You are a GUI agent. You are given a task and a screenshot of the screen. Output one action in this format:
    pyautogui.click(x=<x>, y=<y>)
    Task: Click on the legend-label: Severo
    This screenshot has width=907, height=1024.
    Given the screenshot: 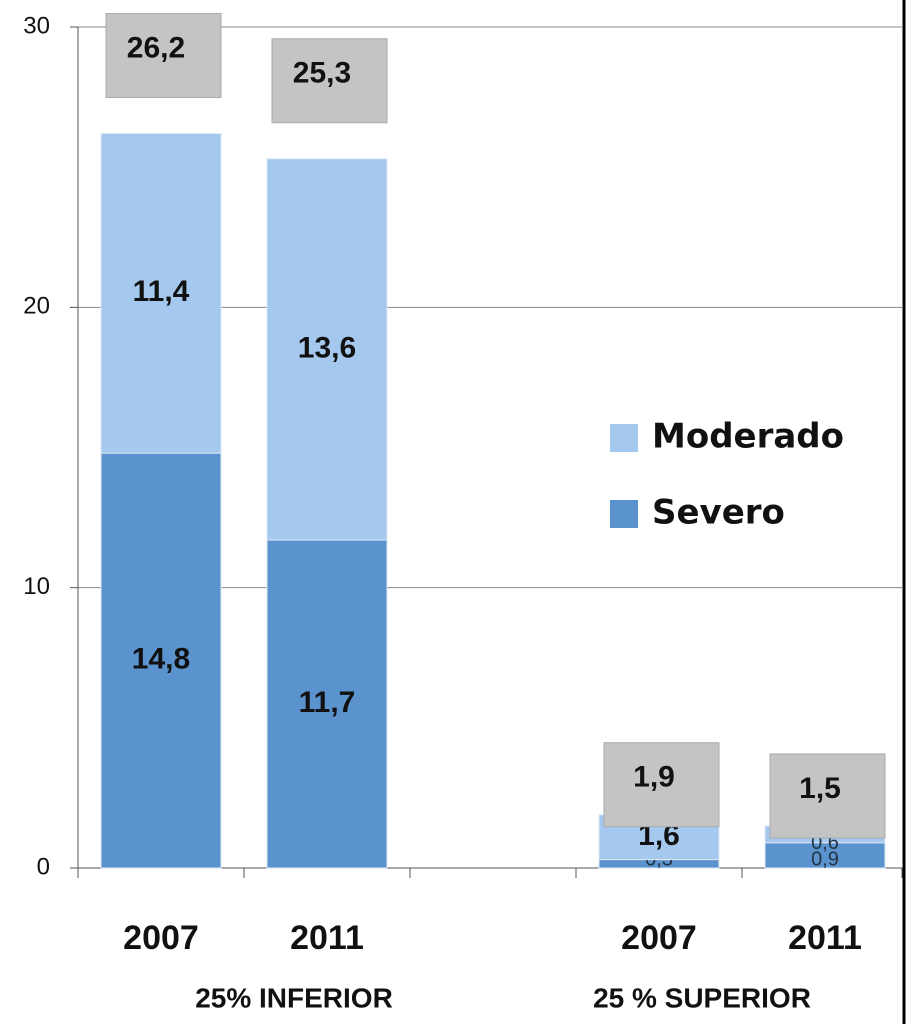 What is the action you would take?
    pyautogui.click(x=718, y=513)
    